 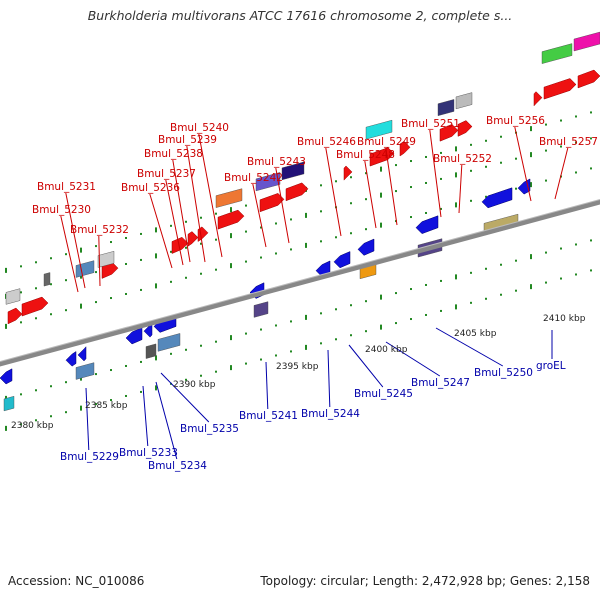 What do you see at coordinates (209, 429) in the screenshot?
I see `gene-label-bmul_5235: Bmul_5235` at bounding box center [209, 429].